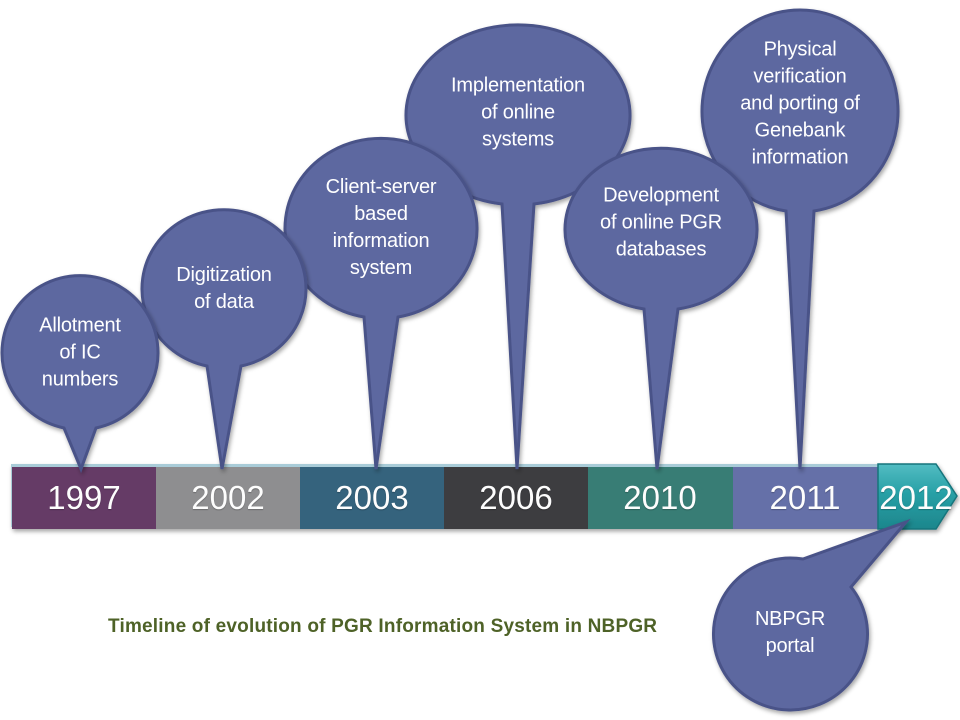 This screenshot has height=720, width=960. Describe the element at coordinates (660, 498) in the screenshot. I see `timeline-segment-2010` at that location.